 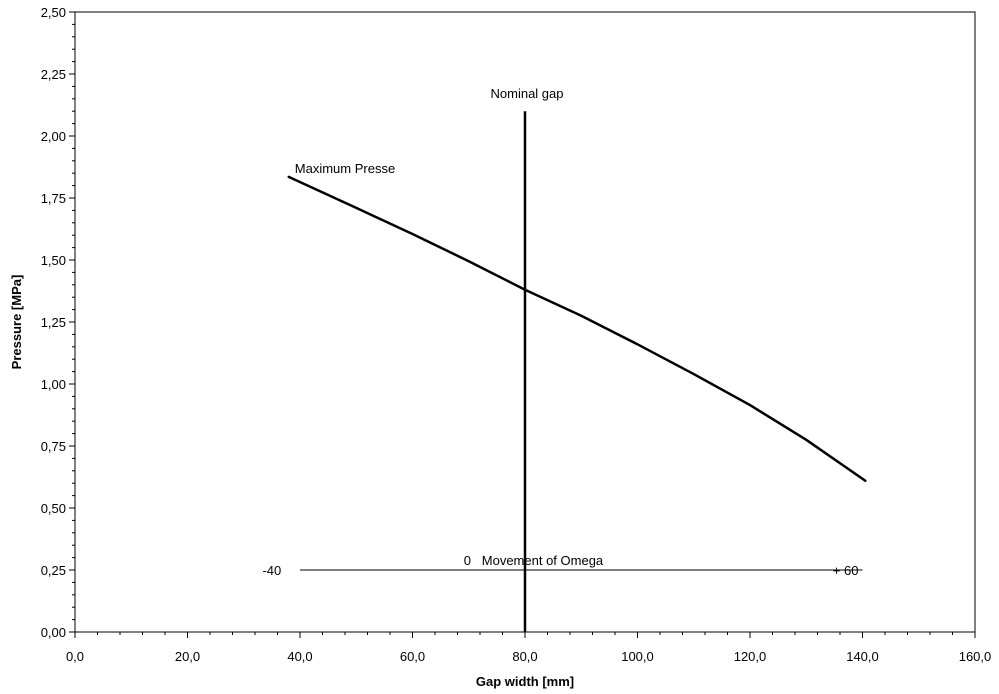 I want to click on y-tick-label: 1,50, so click(x=53, y=260).